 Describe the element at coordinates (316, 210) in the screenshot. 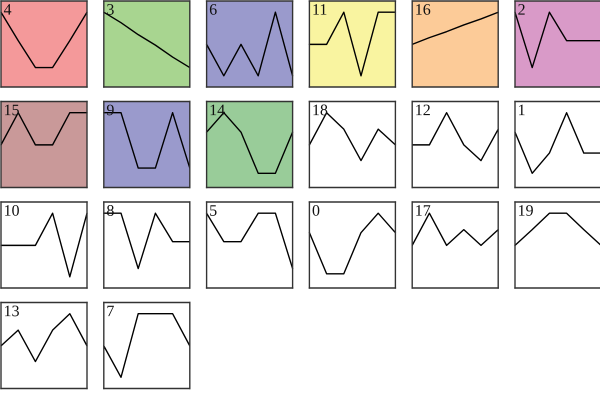

I see `chart-title: 0` at that location.